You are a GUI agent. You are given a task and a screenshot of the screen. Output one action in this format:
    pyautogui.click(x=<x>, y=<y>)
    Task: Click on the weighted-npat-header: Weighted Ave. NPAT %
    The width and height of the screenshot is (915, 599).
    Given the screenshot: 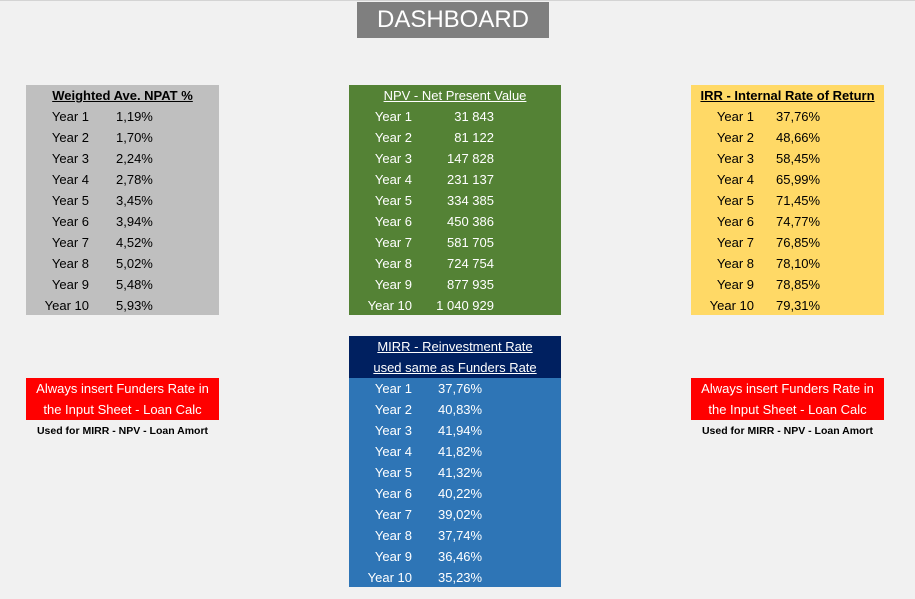 What is the action you would take?
    pyautogui.click(x=122, y=95)
    